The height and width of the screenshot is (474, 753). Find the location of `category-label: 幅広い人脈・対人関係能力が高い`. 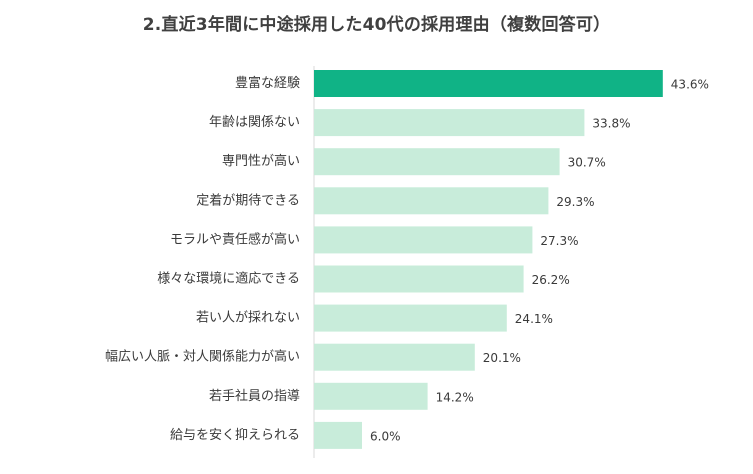

category-label: 幅広い人脈・対人関係能力が高い is located at coordinates (202, 357).